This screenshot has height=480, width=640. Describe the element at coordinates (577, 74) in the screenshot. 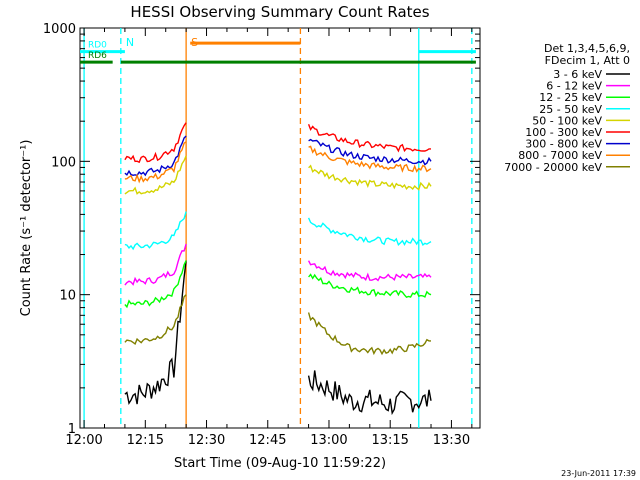

I see `legend-entry: 3 - 6 keV` at that location.